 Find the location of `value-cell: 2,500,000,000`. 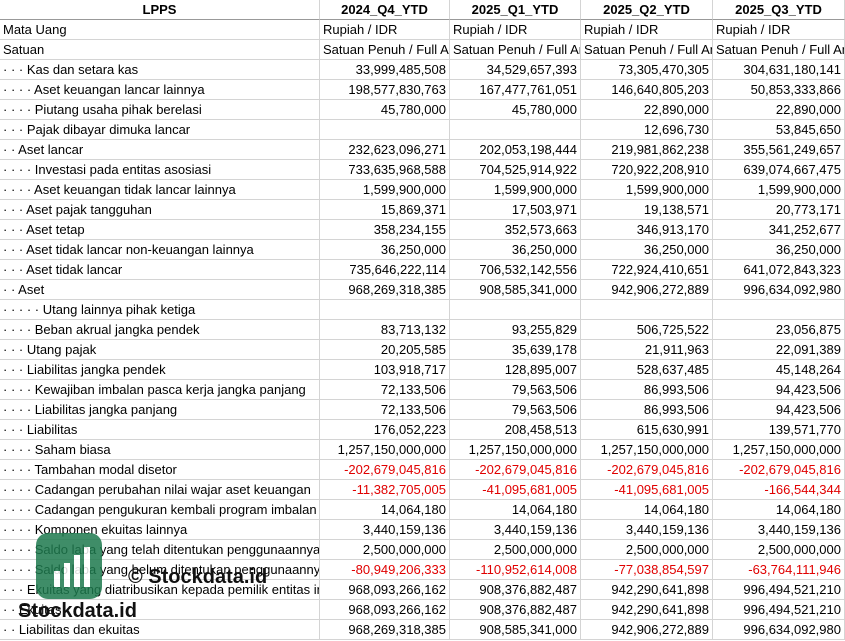

value-cell: 2,500,000,000 is located at coordinates (779, 550).